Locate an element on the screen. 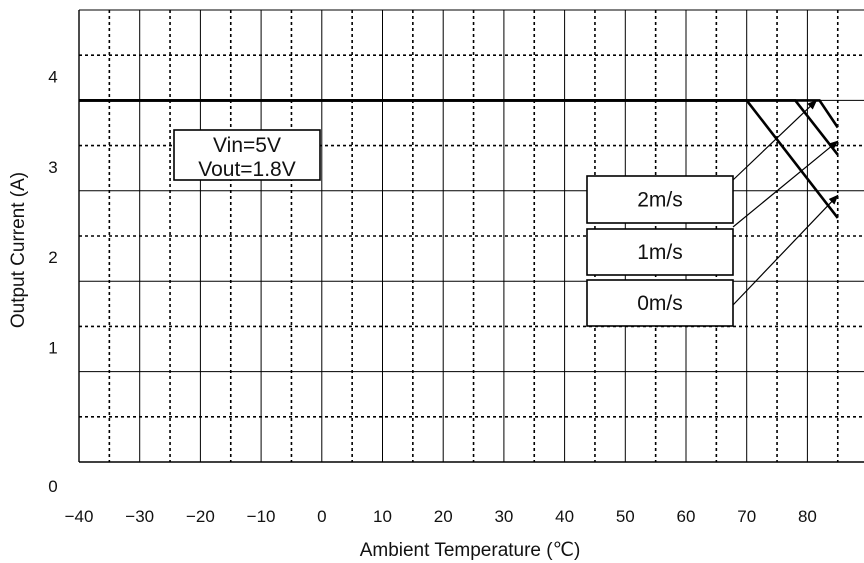 Image resolution: width=864 pixels, height=563 pixels. legend-label-2m-per-s: 2m/s is located at coordinates (660, 200).